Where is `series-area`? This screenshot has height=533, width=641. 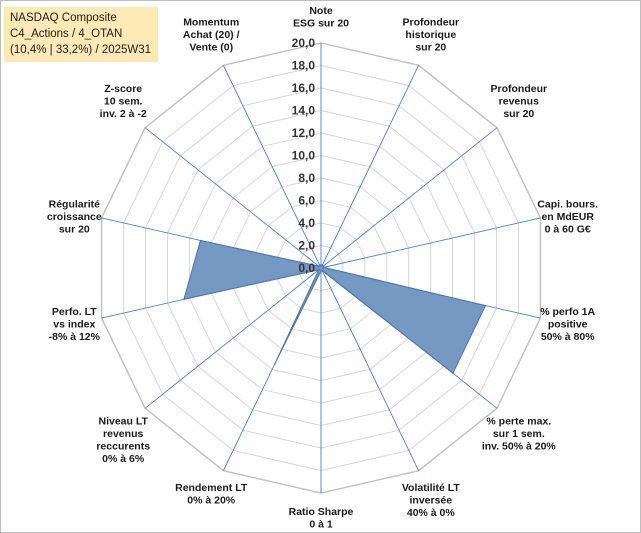
series-area is located at coordinates (335, 306).